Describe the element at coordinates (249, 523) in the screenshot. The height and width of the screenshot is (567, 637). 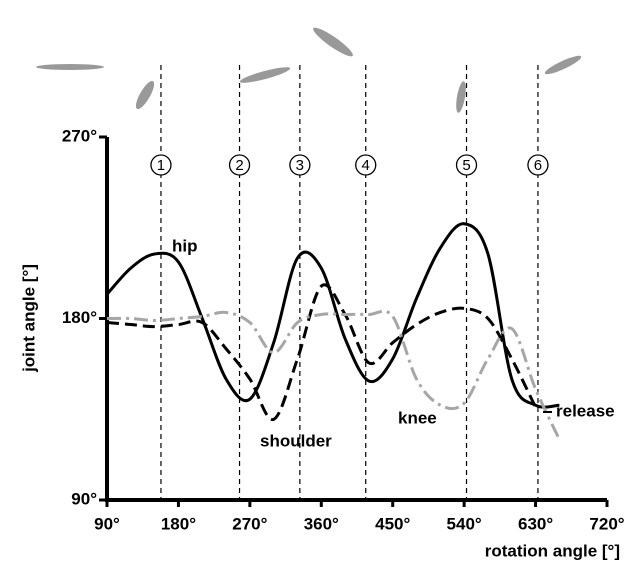
I see `x-tick-label: 270°` at that location.